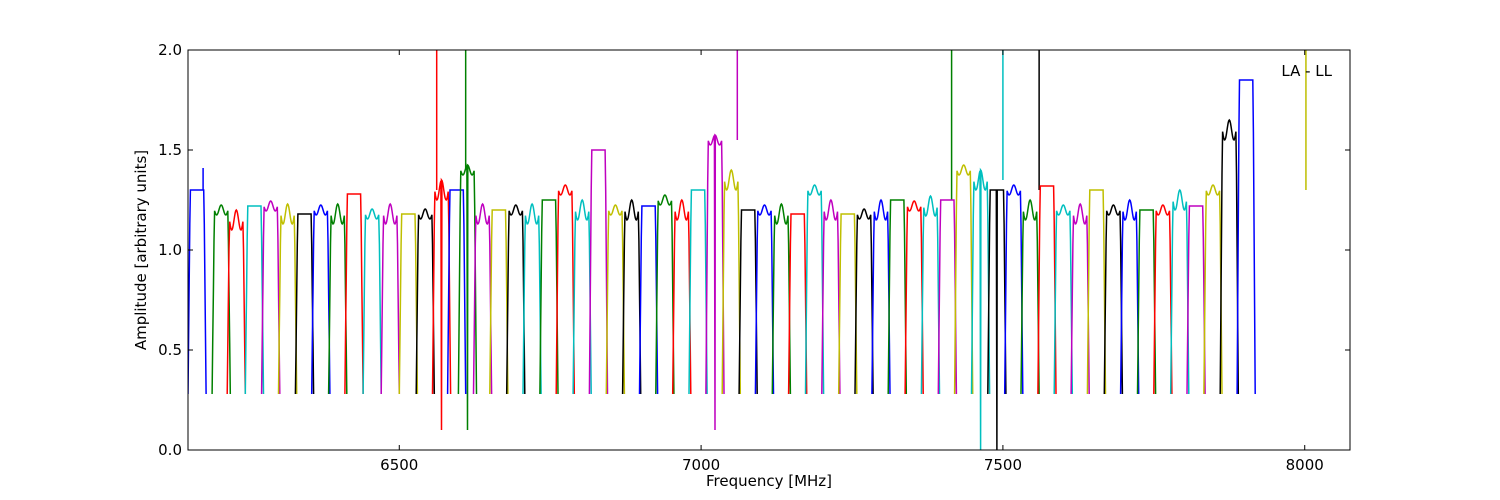 This screenshot has height=500, width=1500. What do you see at coordinates (1305, 465) in the screenshot?
I see `x-tick-label: 8000` at bounding box center [1305, 465].